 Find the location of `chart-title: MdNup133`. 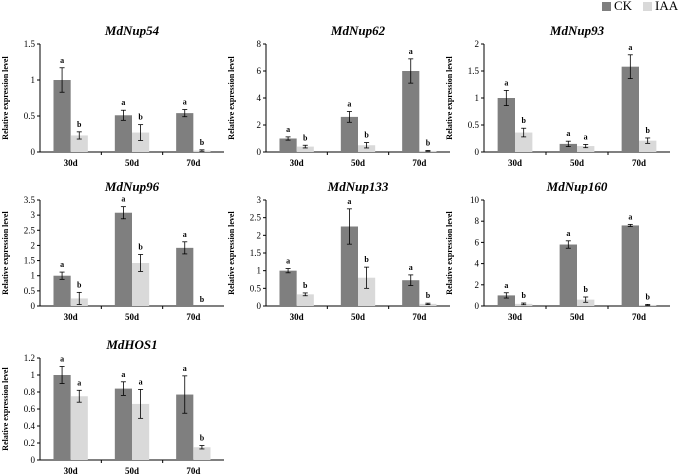

chart-title: MdNup133 is located at coordinates (358, 186).